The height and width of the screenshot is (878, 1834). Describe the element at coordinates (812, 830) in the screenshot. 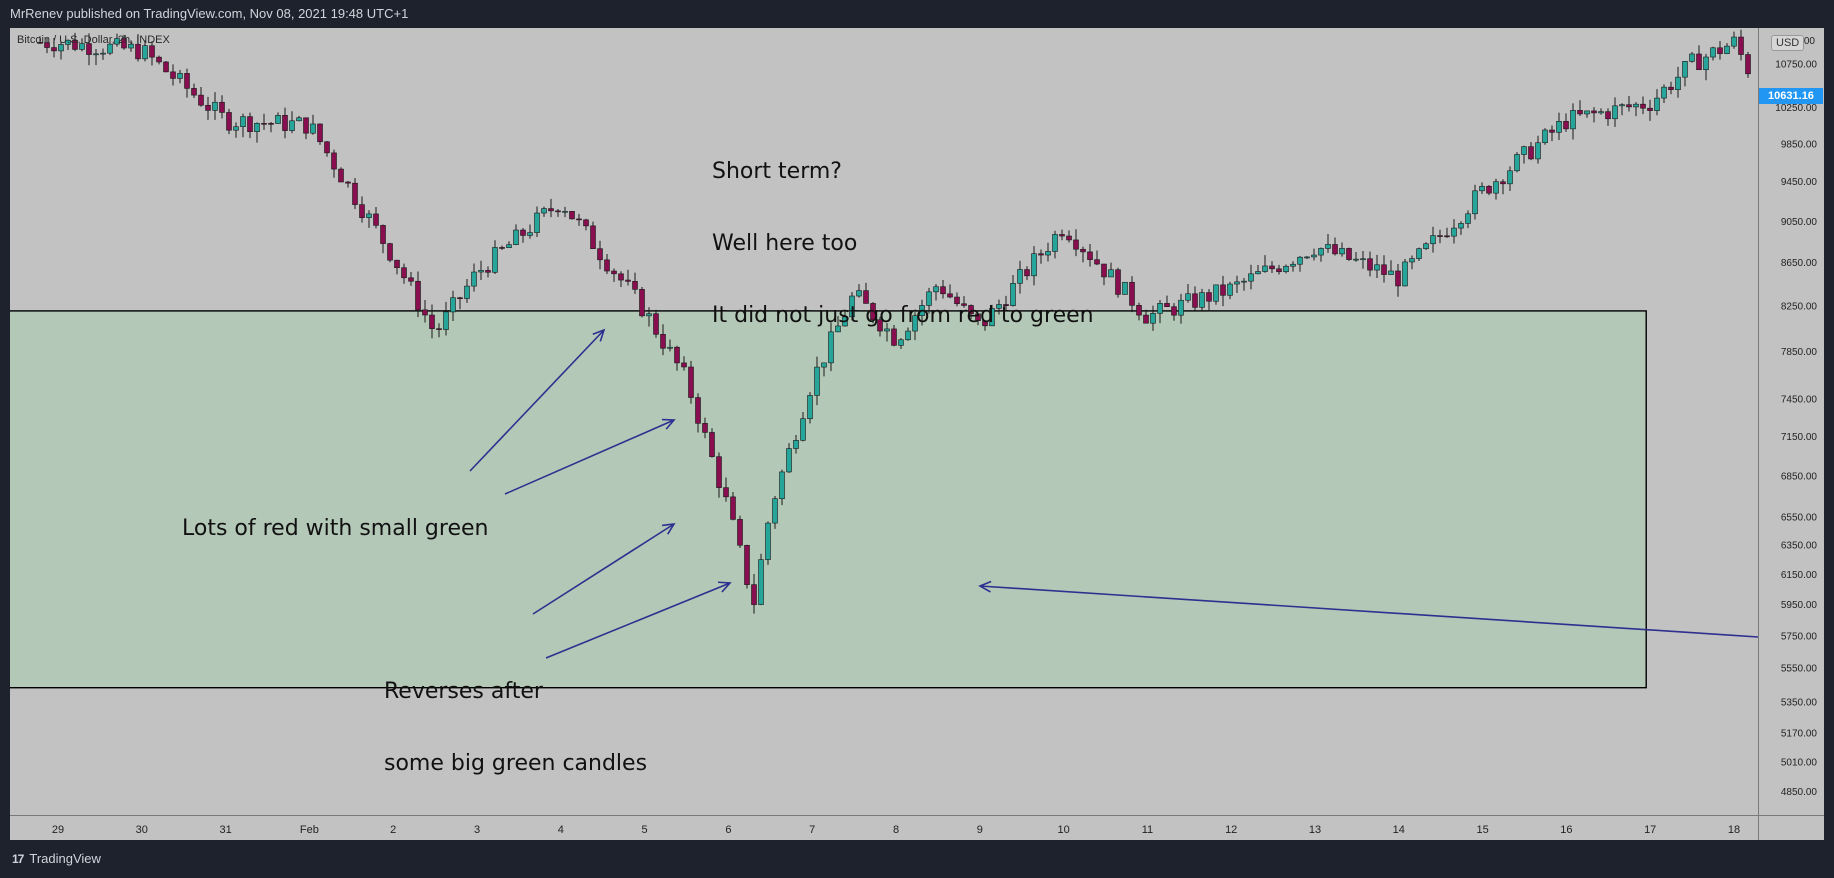

I see `time-tick-label: 7` at that location.